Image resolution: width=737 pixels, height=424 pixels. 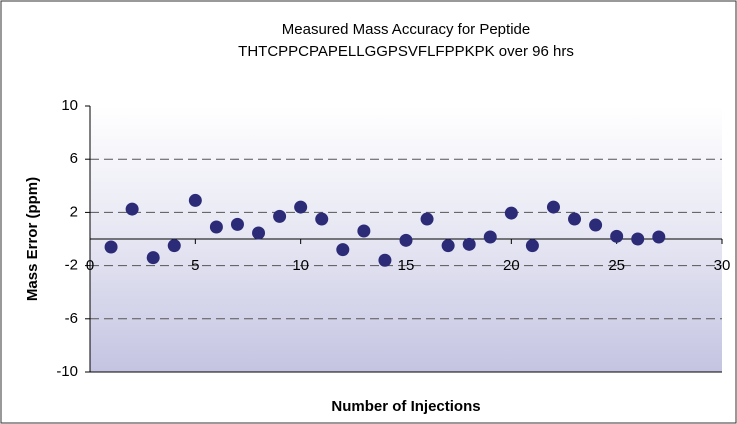 I want to click on y-tick-label: 2, so click(x=74, y=211).